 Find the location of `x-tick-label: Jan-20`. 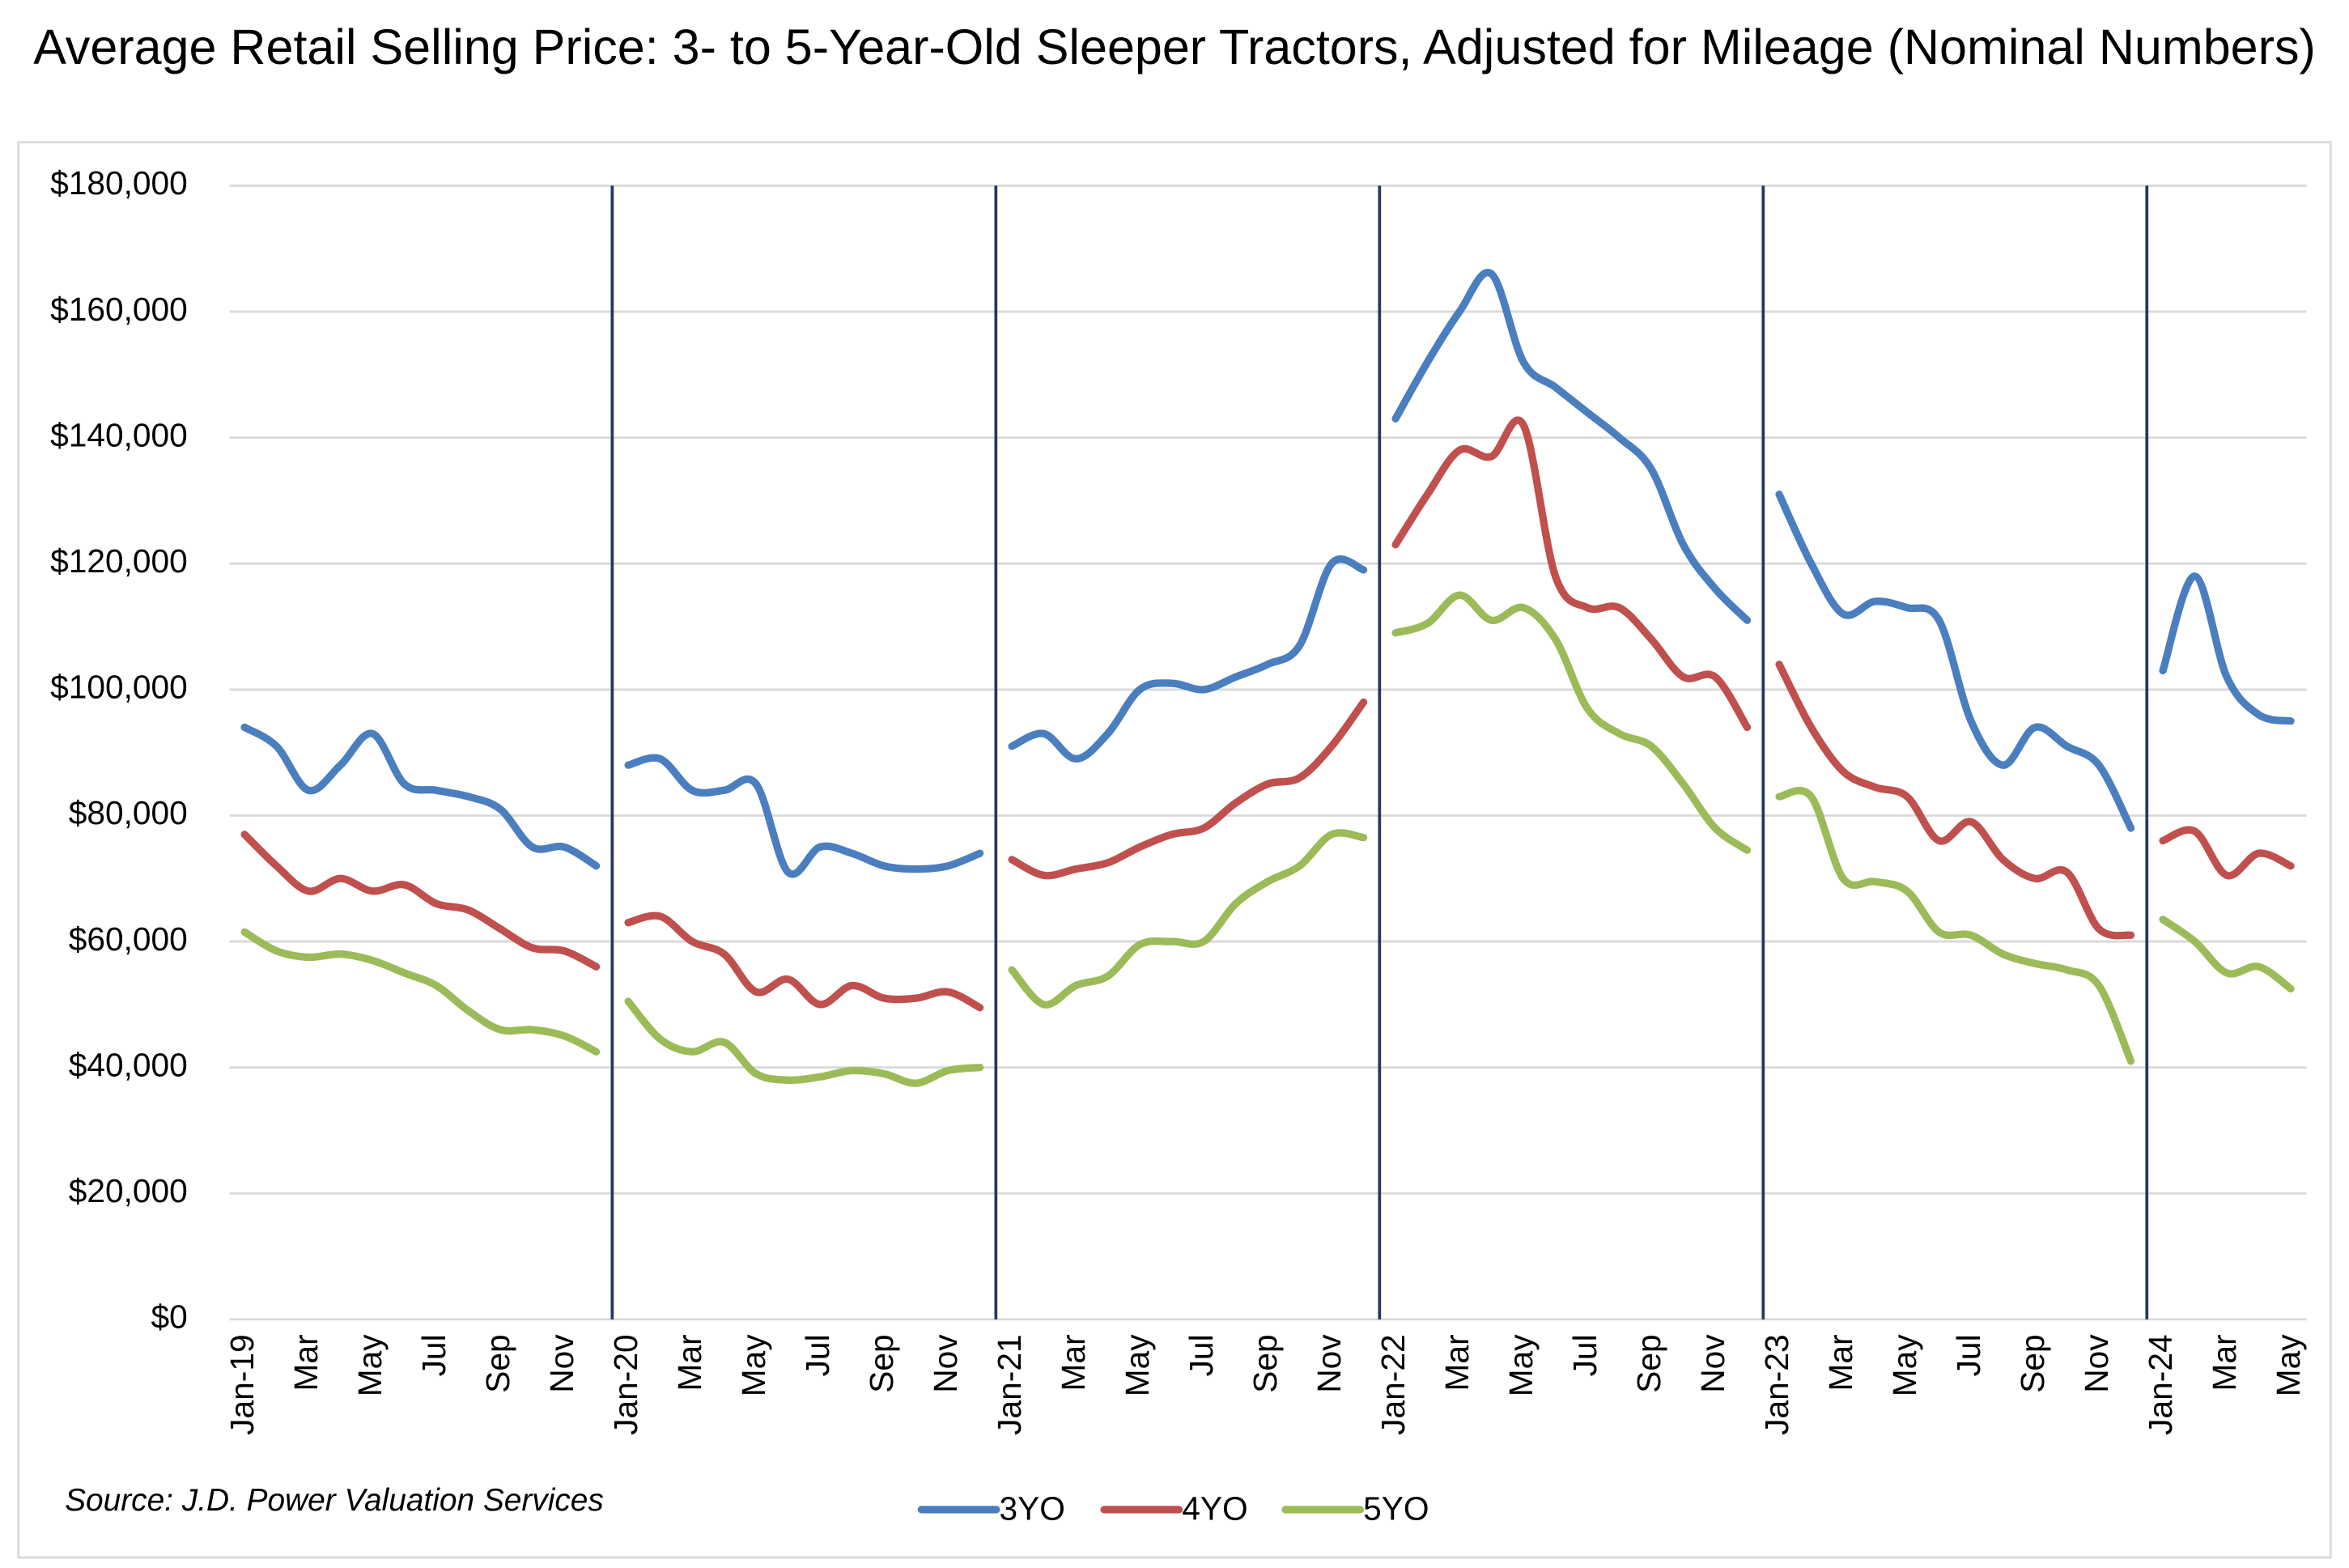

x-tick-label: Jan-20 is located at coordinates (625, 1384).